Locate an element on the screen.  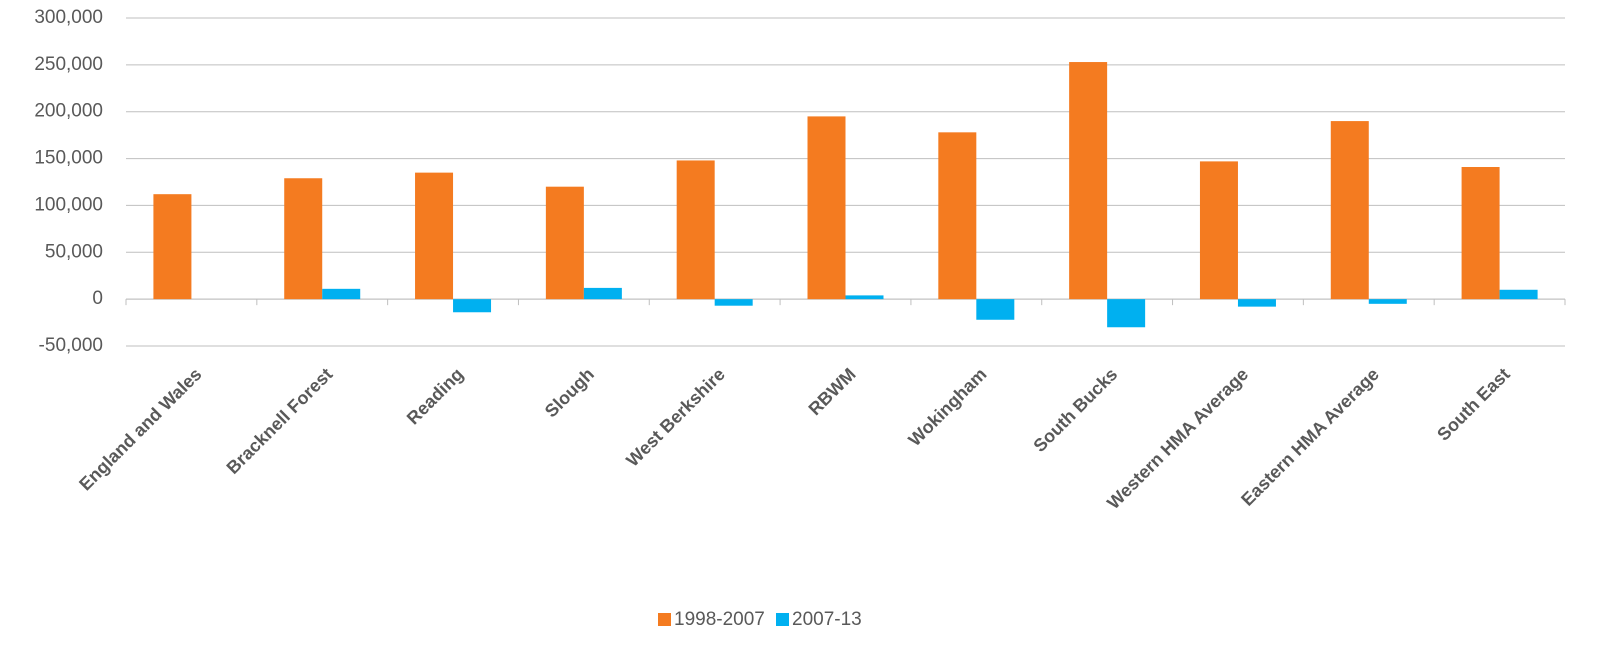
y-tick-label: 250,000 is located at coordinates (68, 64).